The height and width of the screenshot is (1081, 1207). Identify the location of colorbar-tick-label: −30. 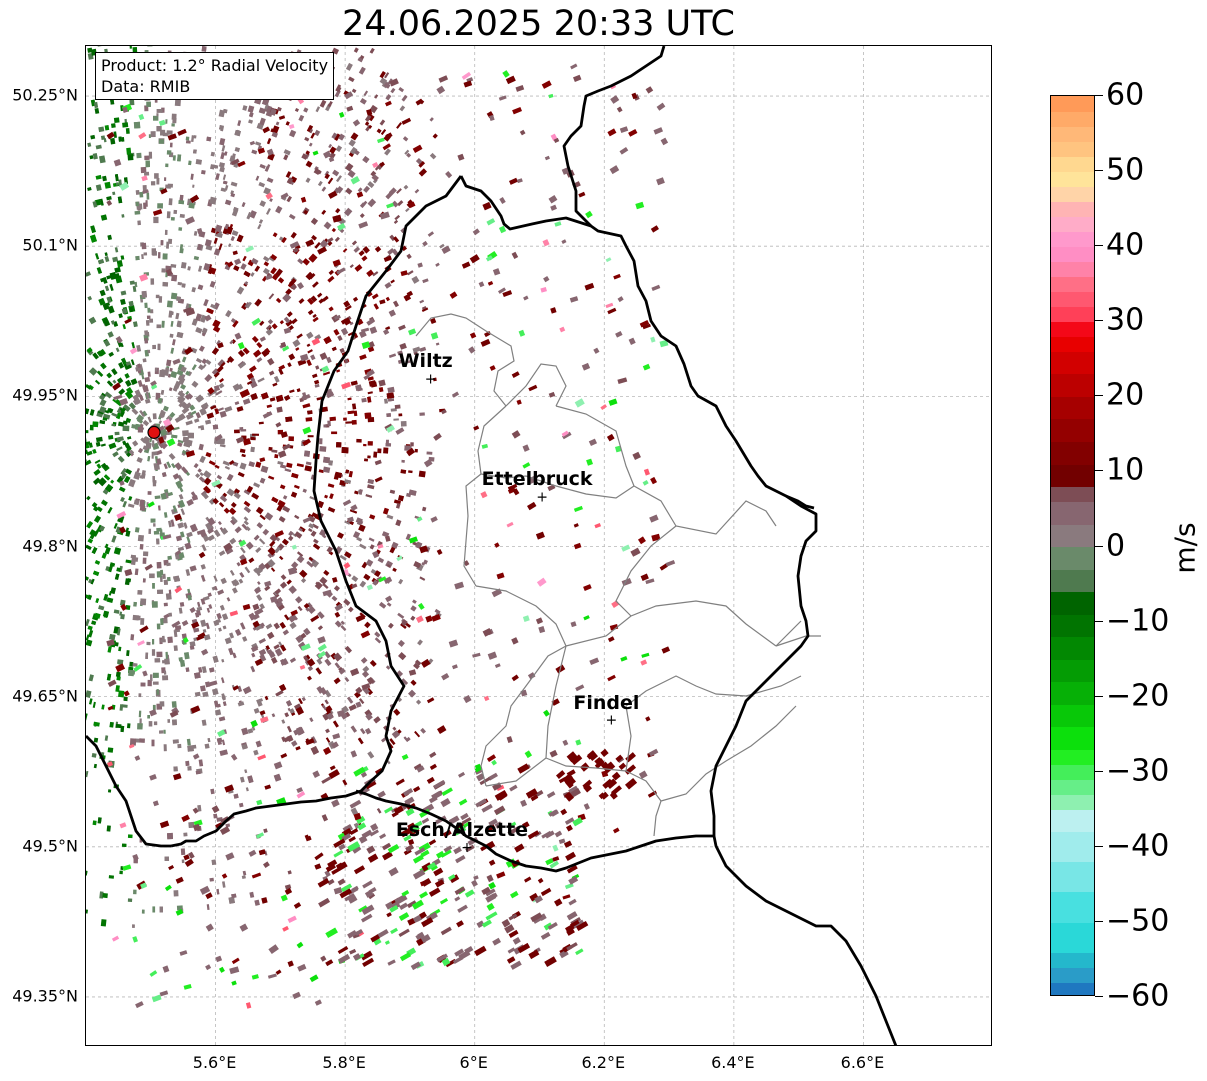
(1138, 771).